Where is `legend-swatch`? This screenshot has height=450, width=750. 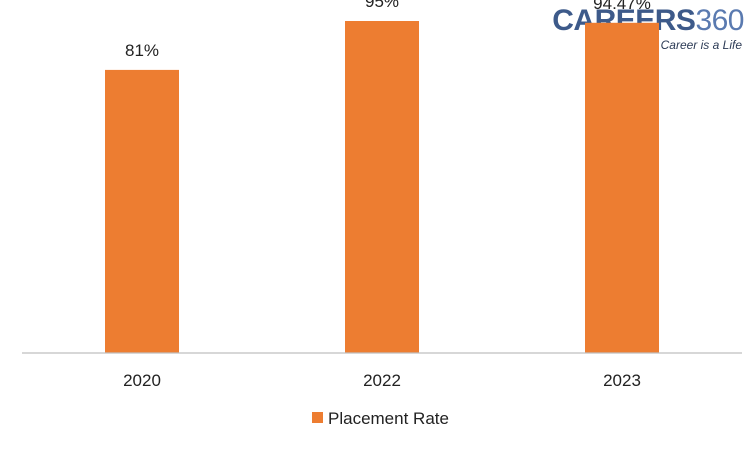
legend-swatch is located at coordinates (317, 417).